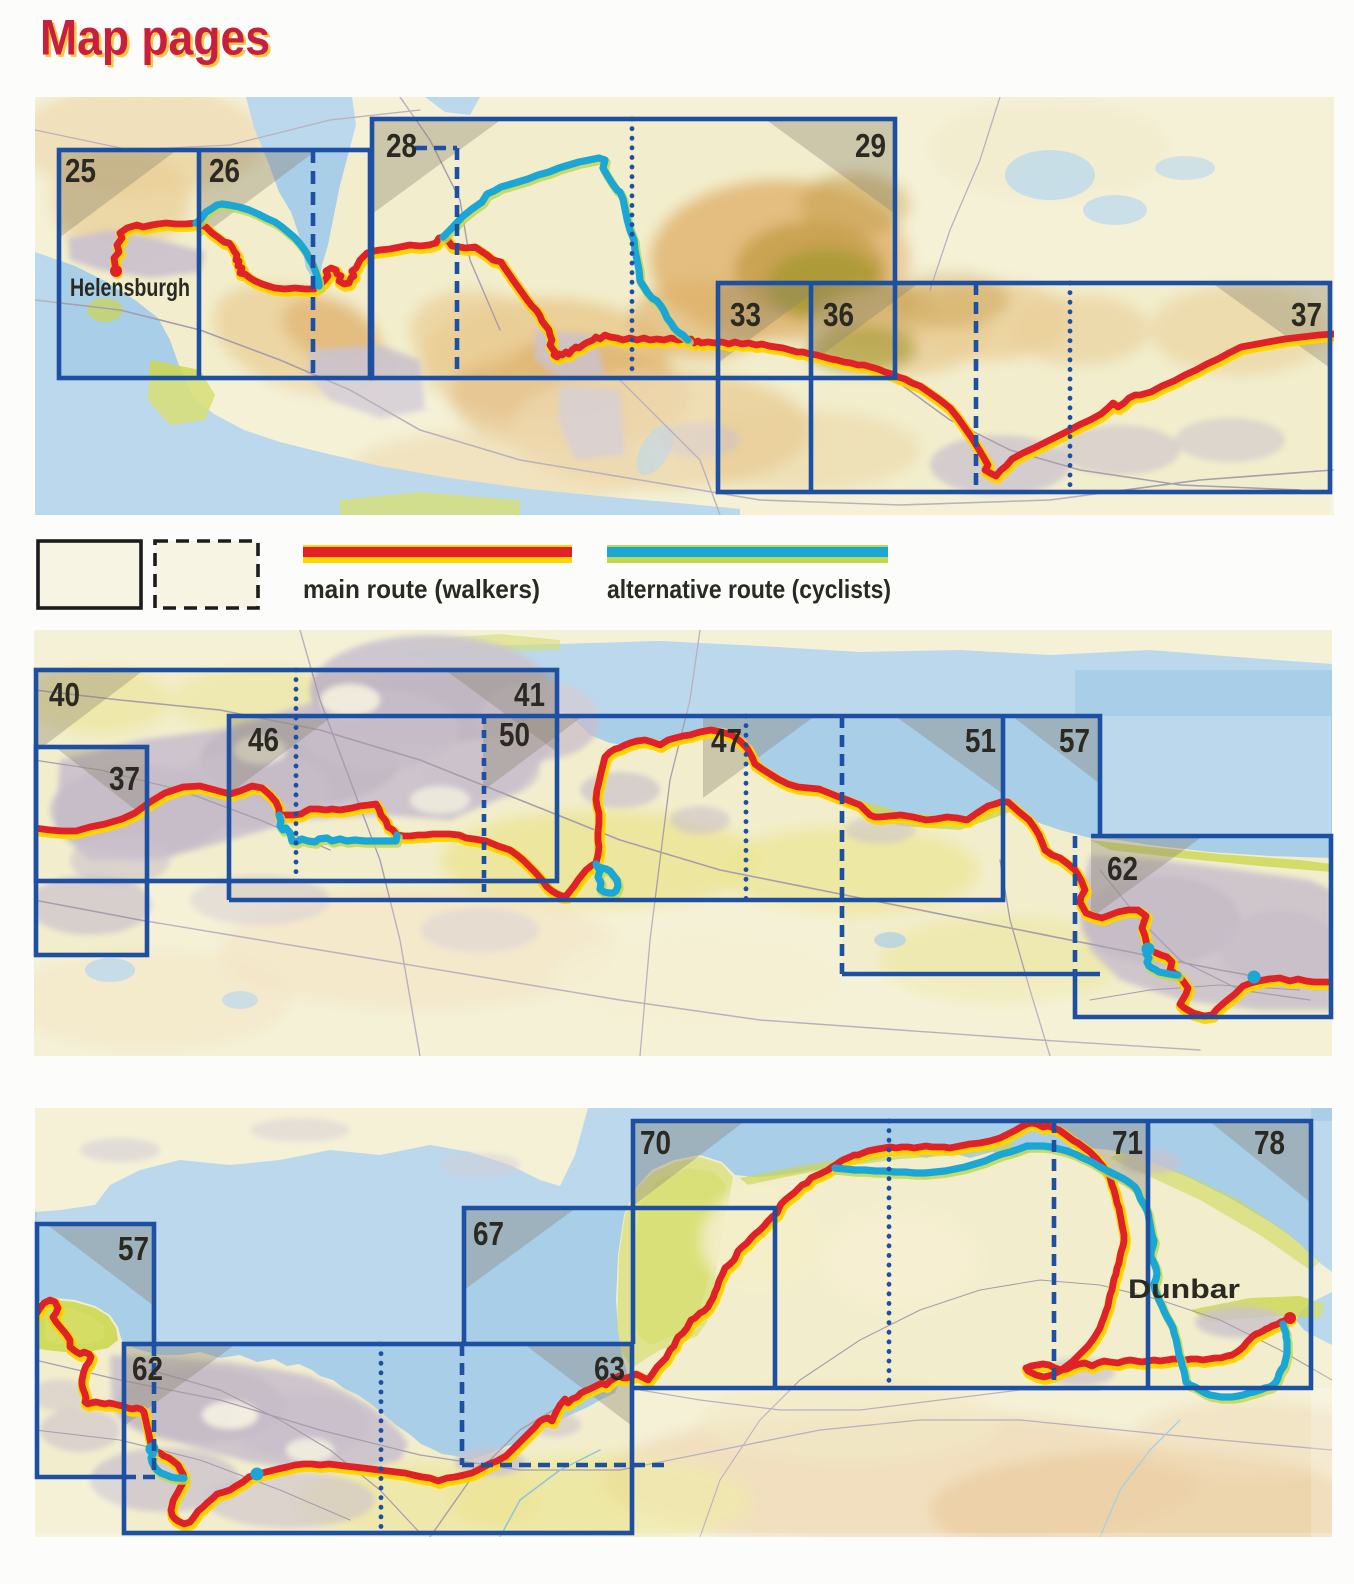 The height and width of the screenshot is (1584, 1354). I want to click on svg-text: 28, so click(401, 145).